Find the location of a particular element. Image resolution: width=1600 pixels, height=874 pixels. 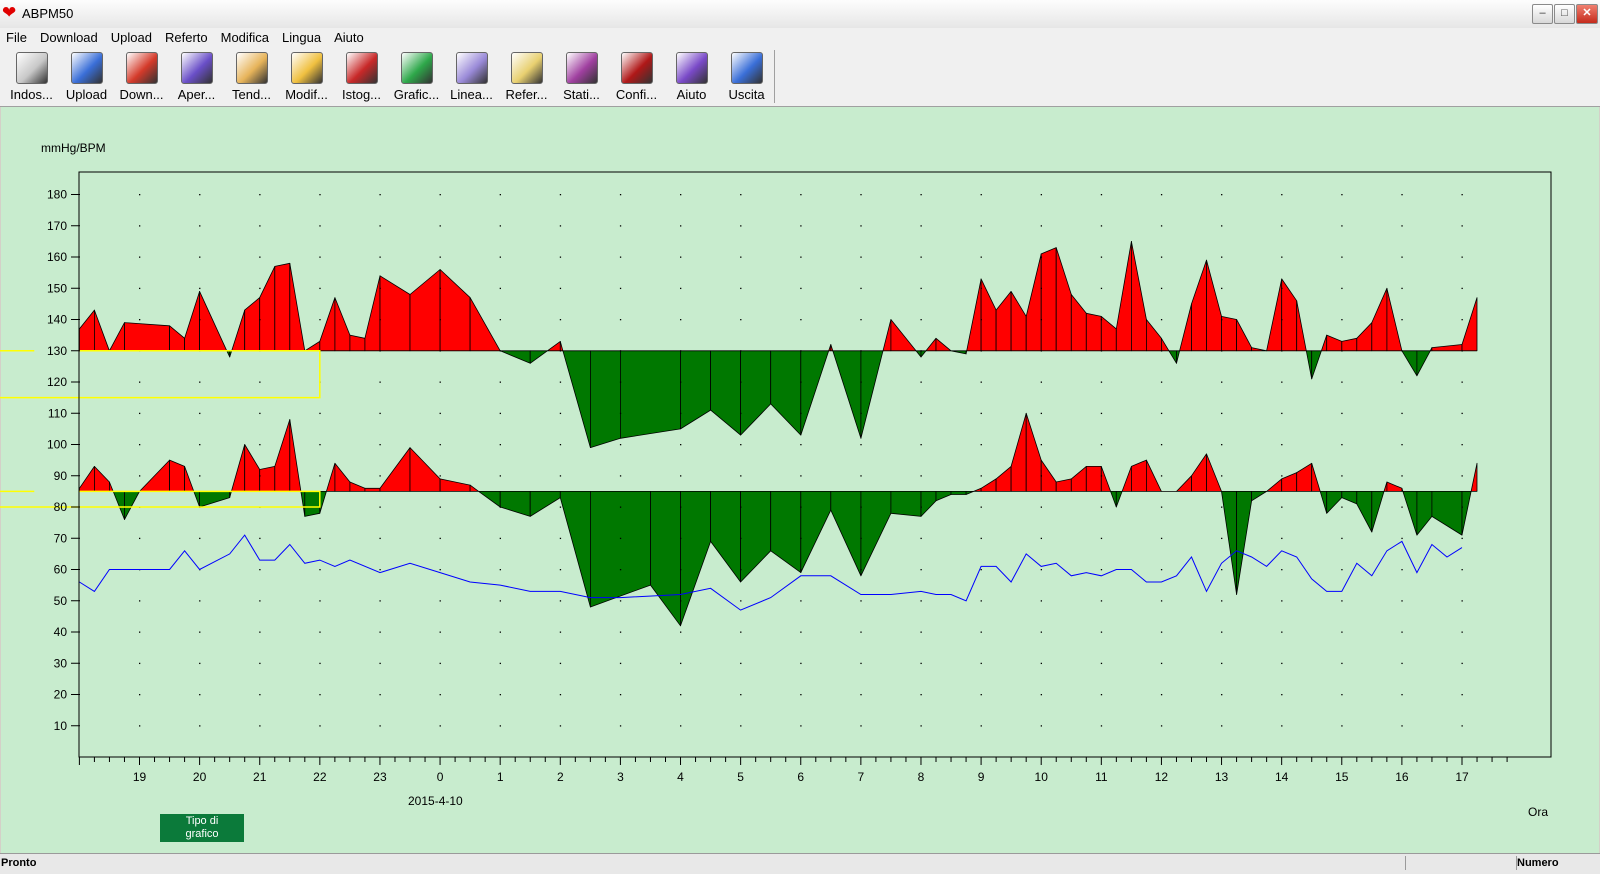

toolbar-button-12: Aiuto is located at coordinates (691, 76).